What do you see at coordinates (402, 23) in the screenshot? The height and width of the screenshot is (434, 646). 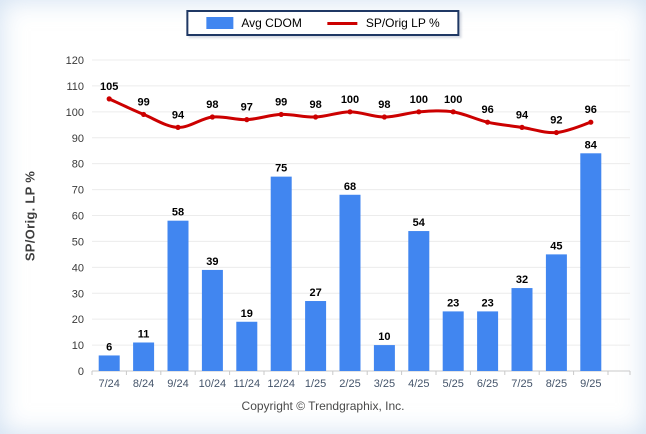 I see `sp-orig-lp-legend-label: SP/Orig LP %` at bounding box center [402, 23].